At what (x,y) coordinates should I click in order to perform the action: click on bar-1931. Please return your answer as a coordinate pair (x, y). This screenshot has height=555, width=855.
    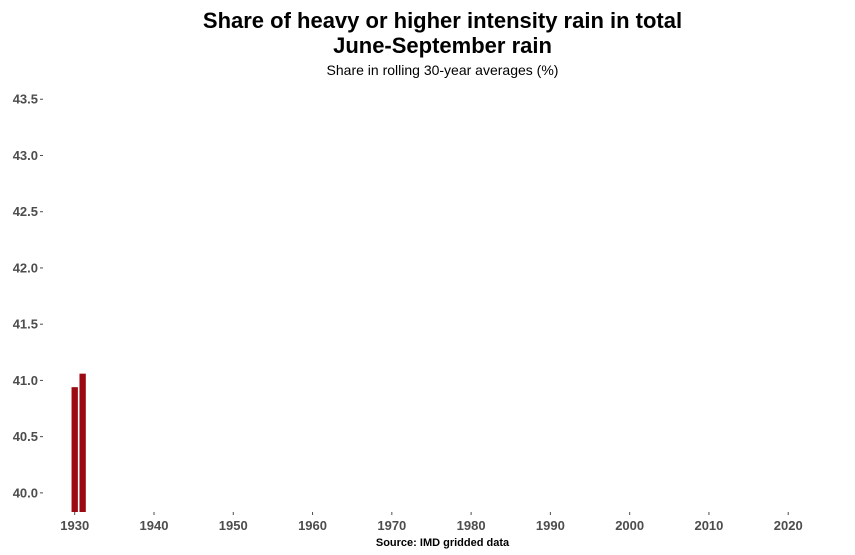
    Looking at the image, I should click on (82, 442).